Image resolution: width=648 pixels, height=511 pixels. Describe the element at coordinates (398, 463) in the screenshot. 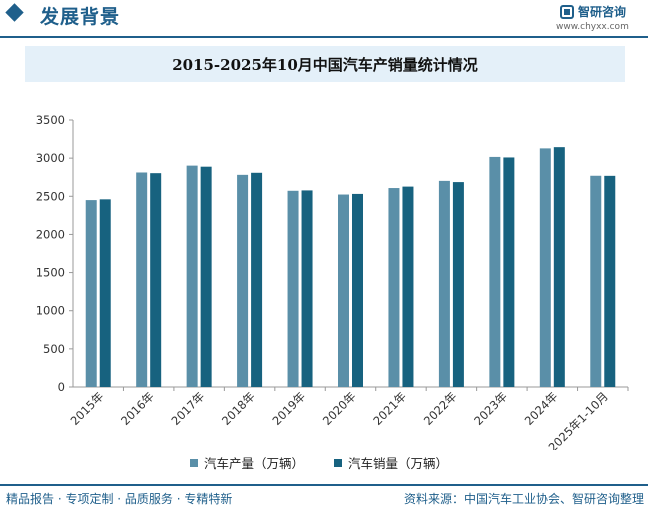

I see `legend-label-sales: 汽车销量（万辆）` at that location.